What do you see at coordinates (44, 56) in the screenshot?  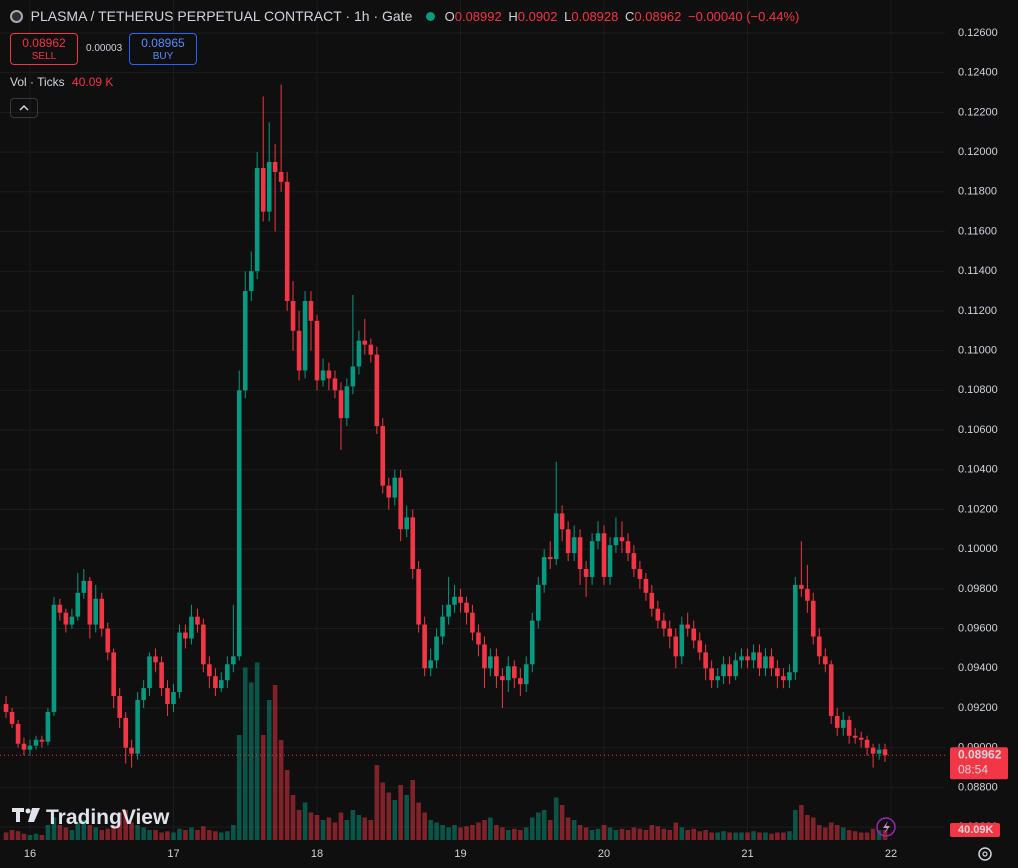 I see `sell-label: SELL` at bounding box center [44, 56].